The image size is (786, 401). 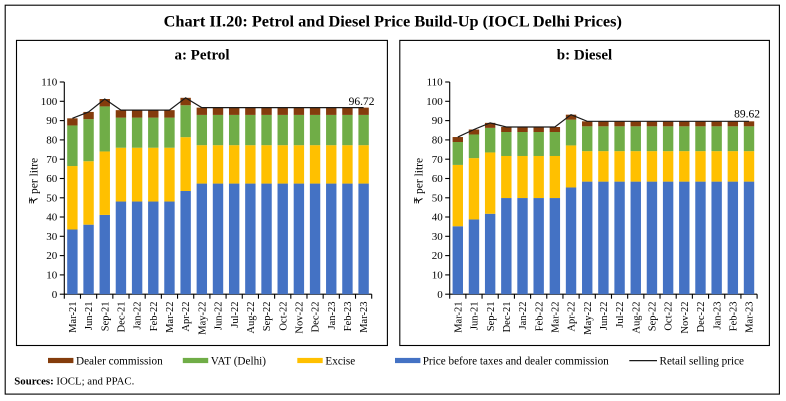 What do you see at coordinates (201, 56) in the screenshot?
I see `svg-text: a: Petrol` at bounding box center [201, 56].